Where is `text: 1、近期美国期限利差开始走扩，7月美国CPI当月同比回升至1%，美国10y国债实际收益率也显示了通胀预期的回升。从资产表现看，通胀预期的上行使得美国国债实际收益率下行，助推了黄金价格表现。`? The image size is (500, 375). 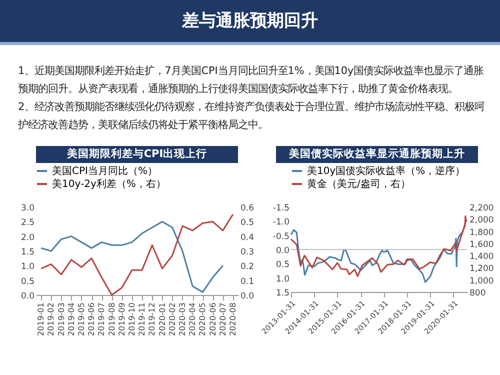
text: 1、近期美国期限利差开始走扩，7月美国CPI当月同比回升至1%，美国10y国债实际收益率也显示了通胀预期的回升。从资产表现看，通胀预期的上行使得美国国债实际收益率下行，助推了黄金价格表现。 is located at coordinates (251, 80).